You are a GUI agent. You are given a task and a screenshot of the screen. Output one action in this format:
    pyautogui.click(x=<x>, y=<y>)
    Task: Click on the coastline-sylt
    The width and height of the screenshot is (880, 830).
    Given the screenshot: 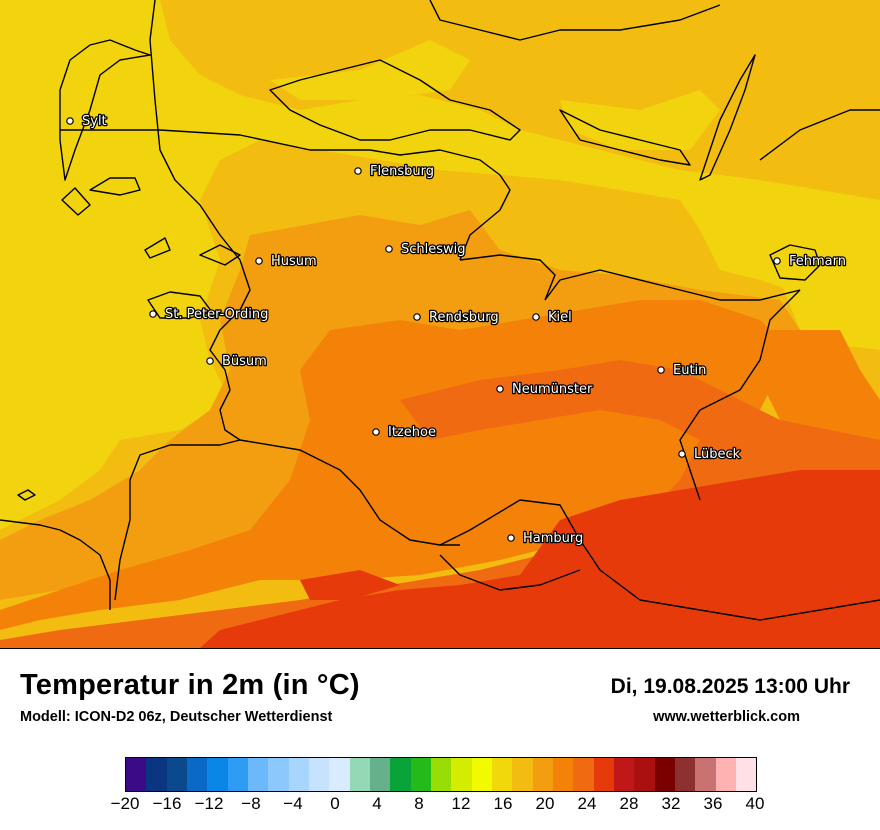 What is the action you would take?
    pyautogui.click(x=105, y=110)
    